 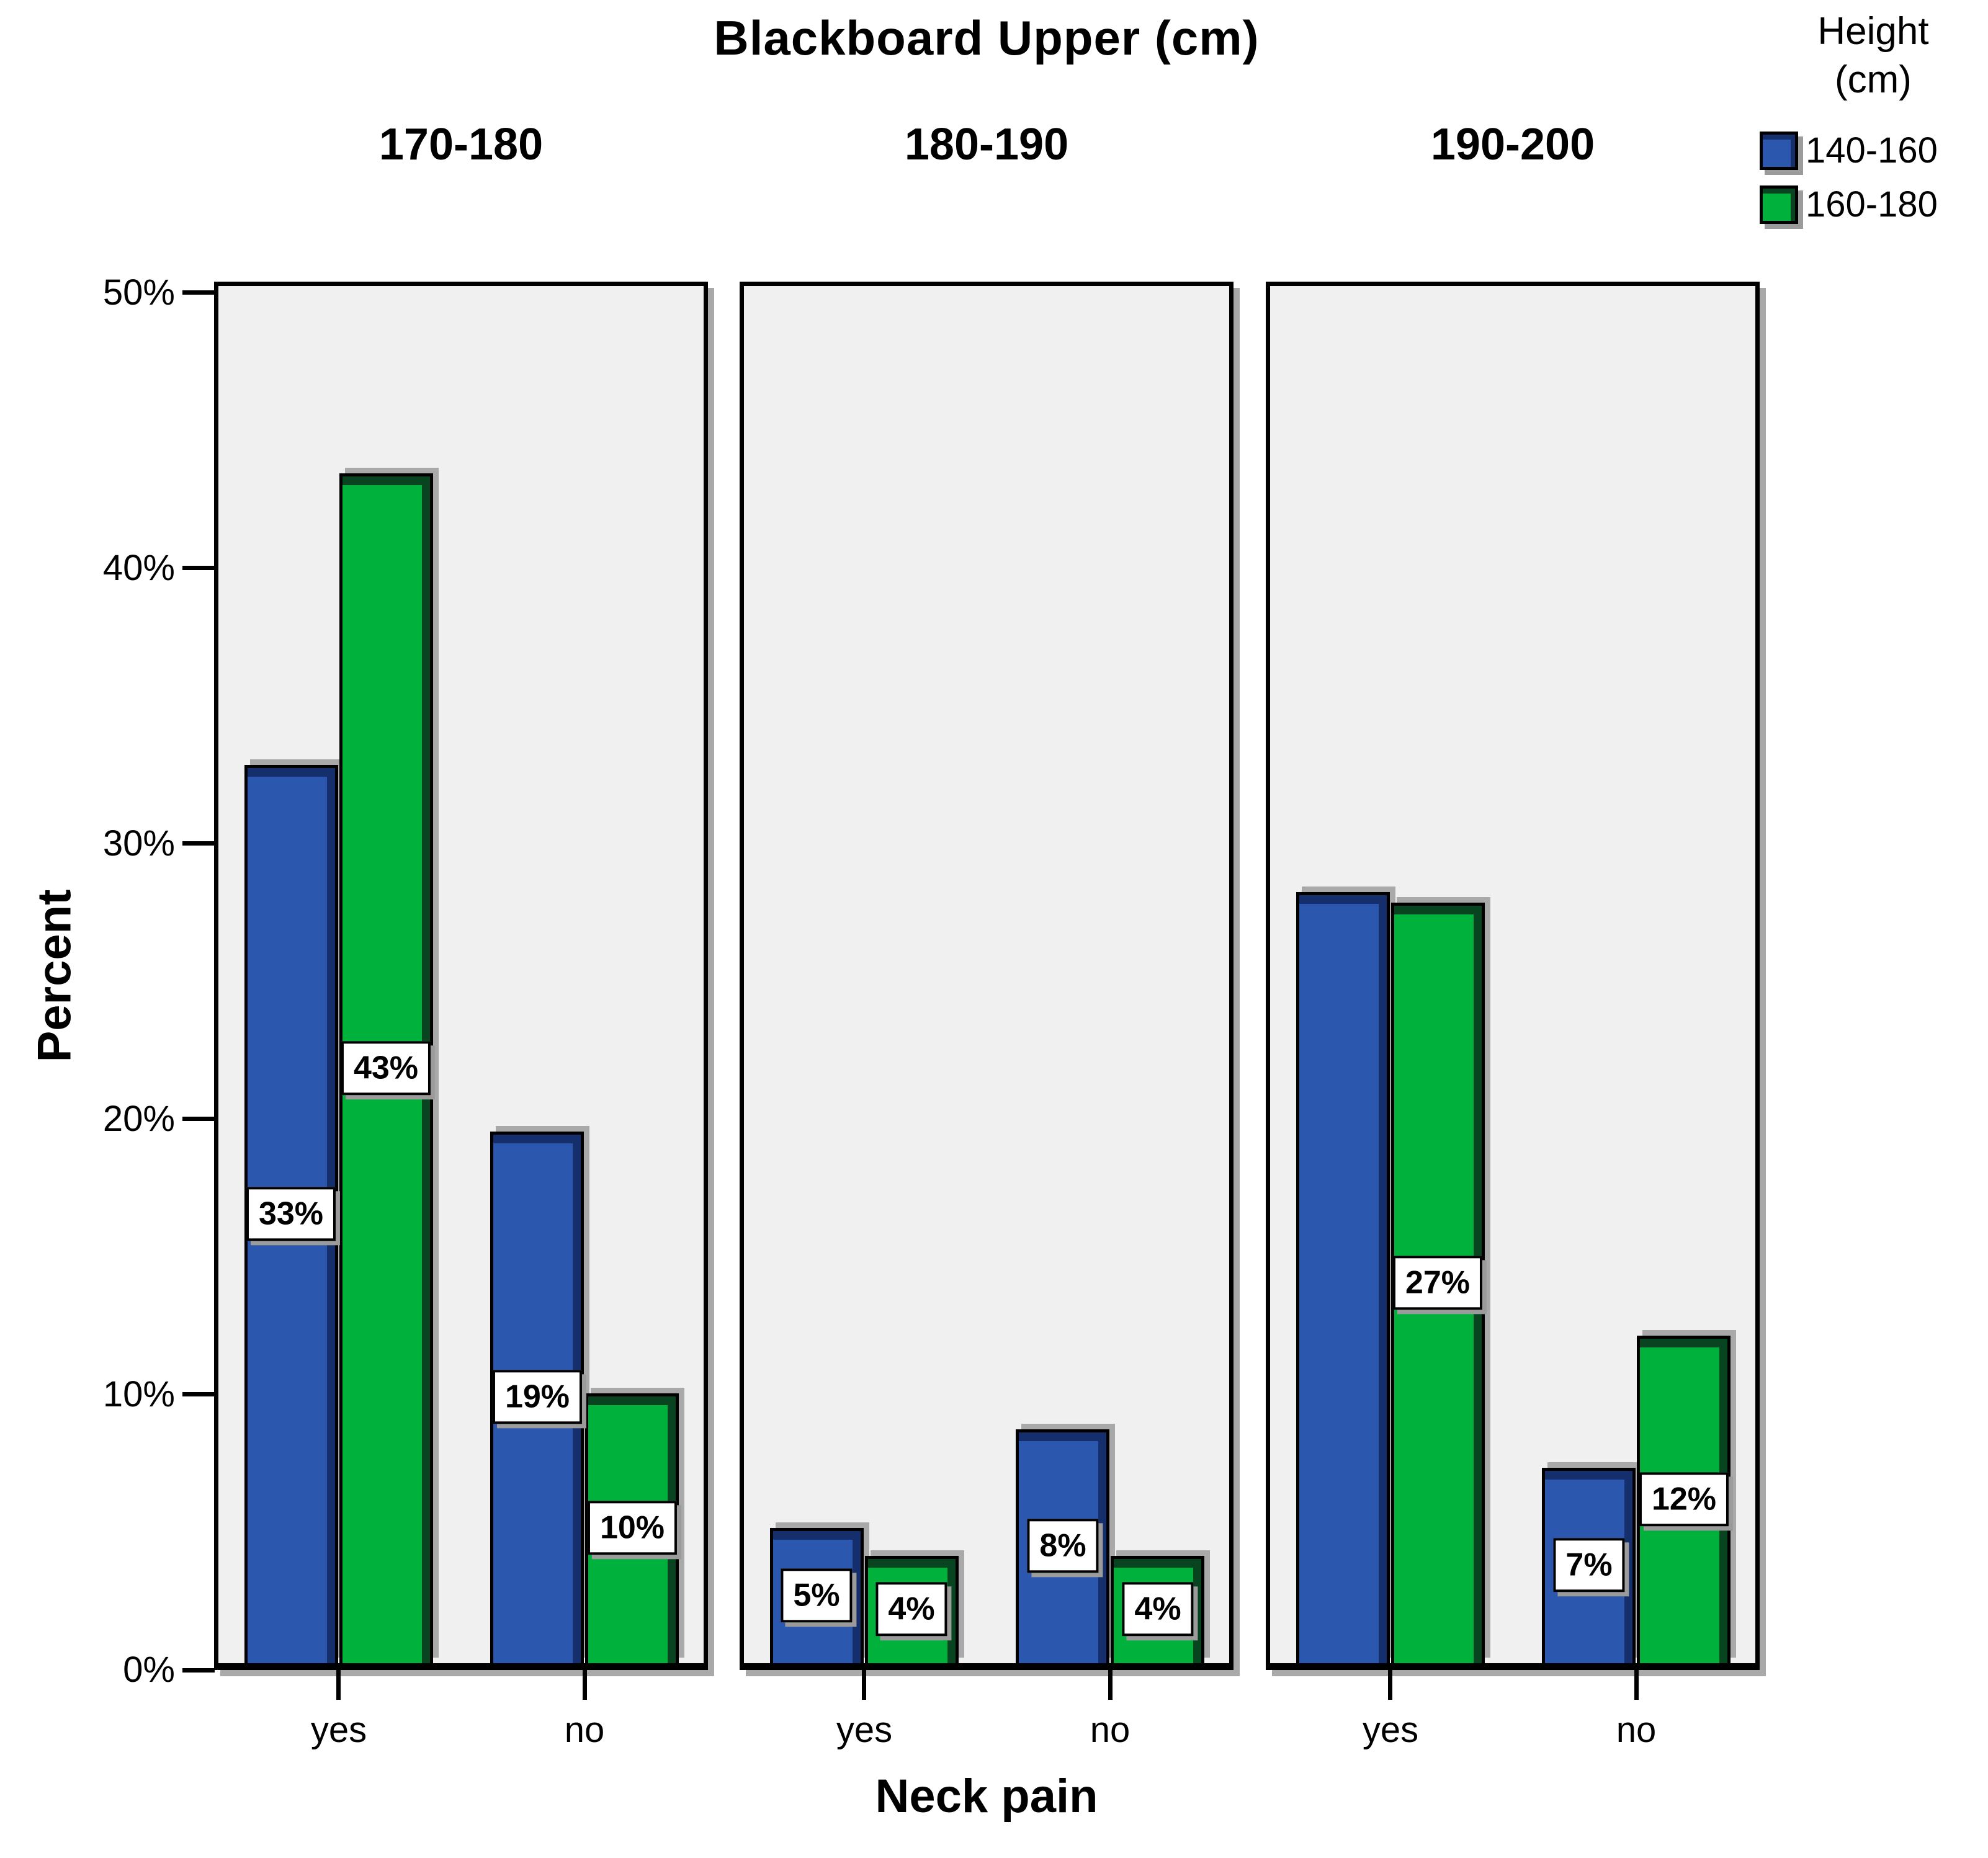 What do you see at coordinates (1437, 1283) in the screenshot?
I see `bar-value-label: 27%` at bounding box center [1437, 1283].